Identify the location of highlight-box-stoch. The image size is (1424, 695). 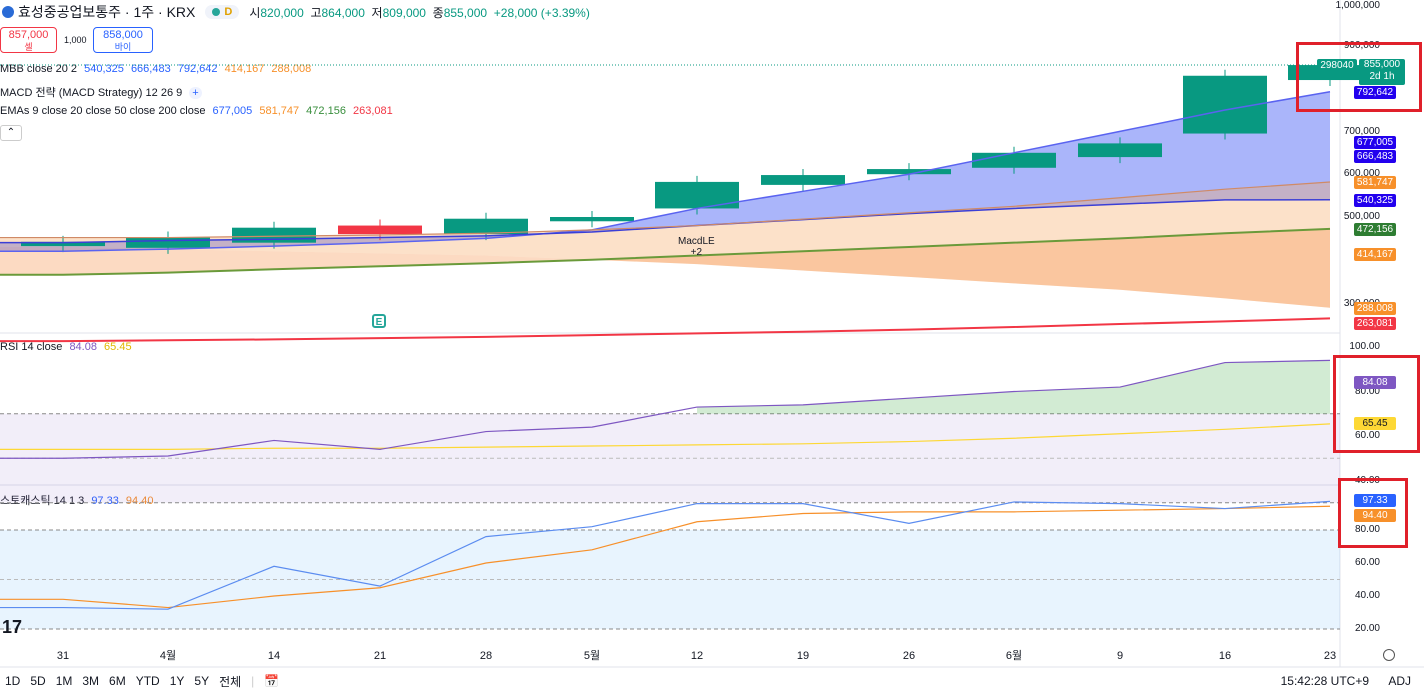
(1373, 513).